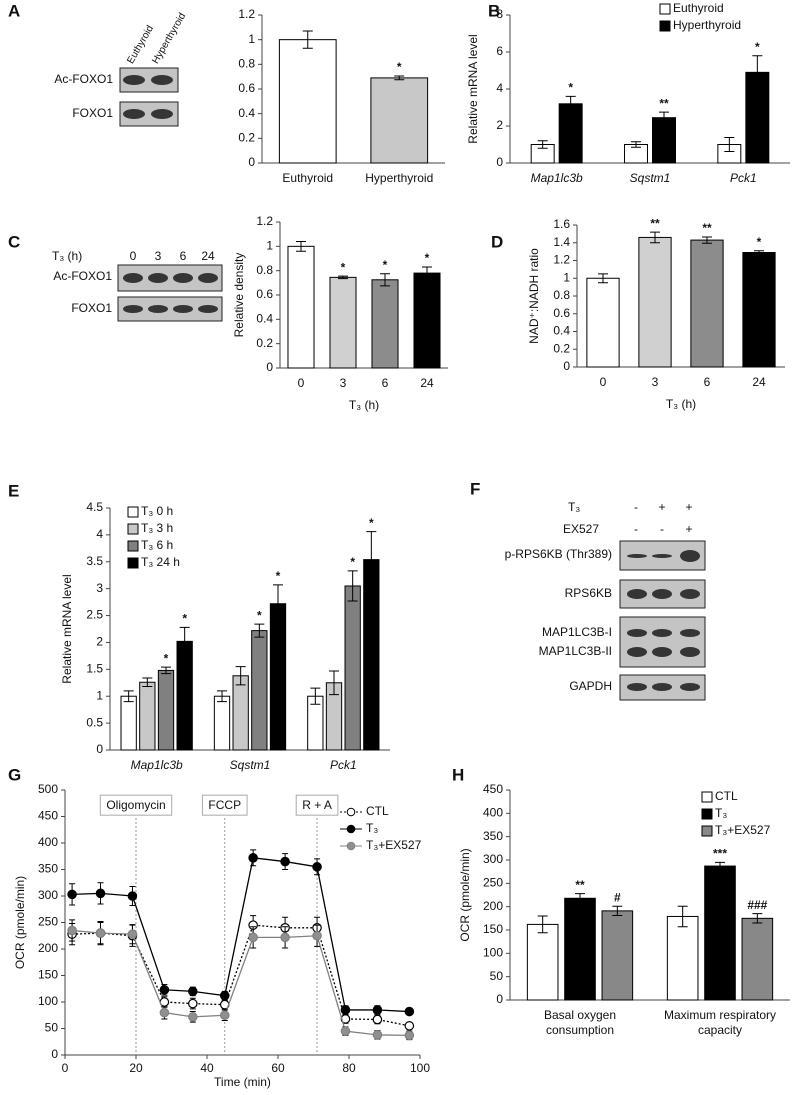 Image resolution: width=800 pixels, height=1095 pixels. Describe the element at coordinates (493, 929) in the screenshot. I see `y-tick-label: 150` at that location.